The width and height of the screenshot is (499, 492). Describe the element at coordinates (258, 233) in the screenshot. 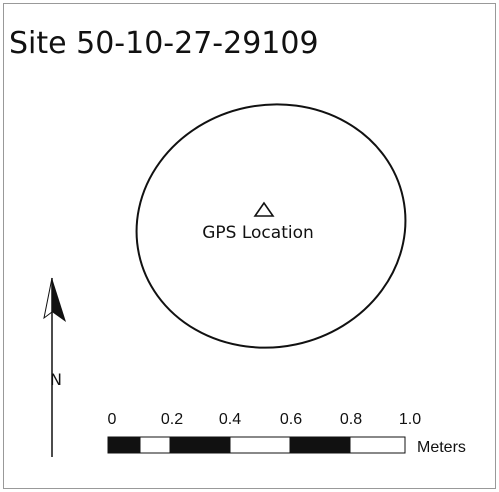

I see `gps-label: GPS Location` at that location.